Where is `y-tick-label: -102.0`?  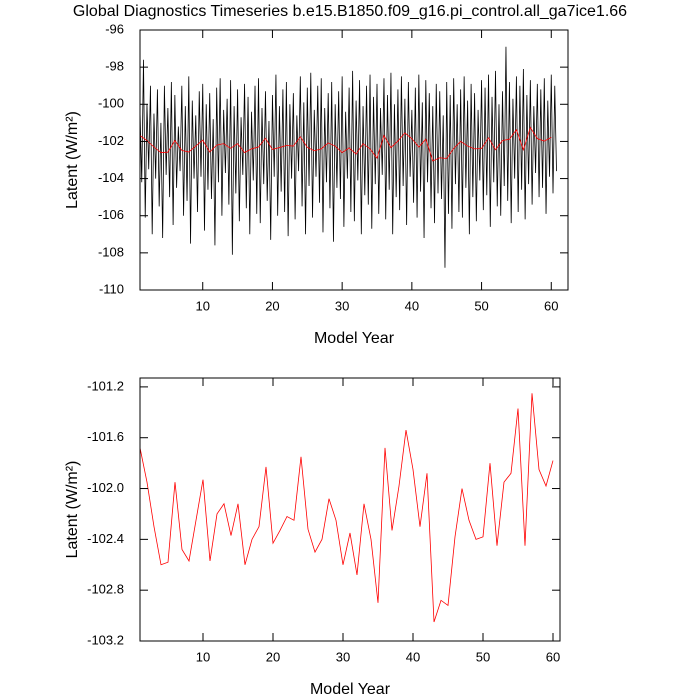
y-tick-label: -102.0 is located at coordinates (105, 487).